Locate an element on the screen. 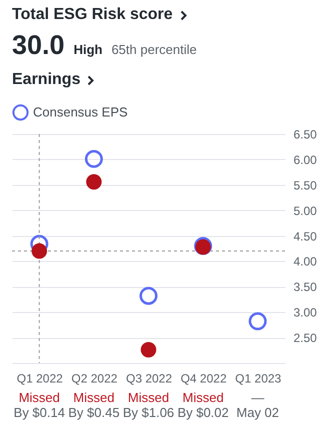 The width and height of the screenshot is (322, 429). text: Total ESG Risk score is located at coordinates (92, 15).